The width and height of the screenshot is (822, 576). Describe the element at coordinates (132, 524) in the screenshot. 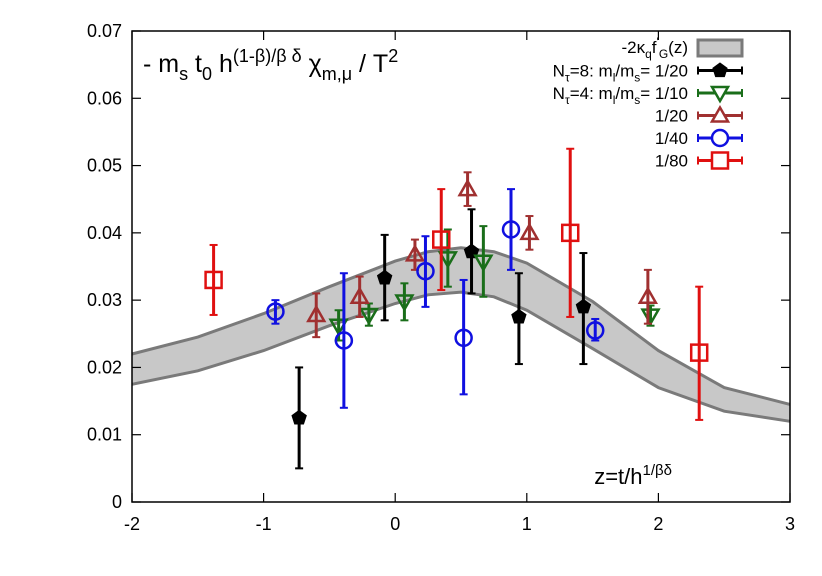

I see `x-tick-label: -2` at that location.